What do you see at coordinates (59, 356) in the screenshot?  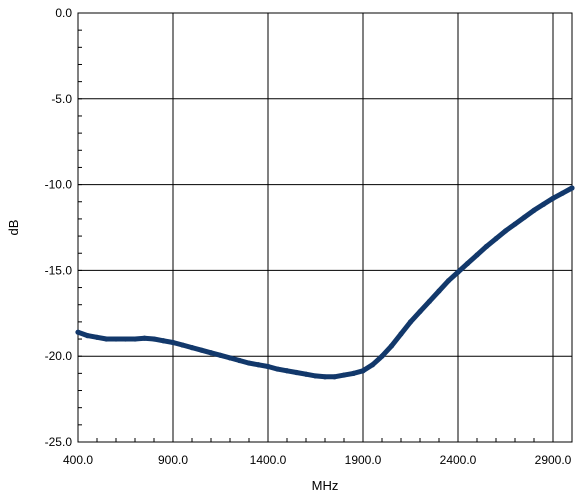 I see `y-tick-label: -20.0` at bounding box center [59, 356].